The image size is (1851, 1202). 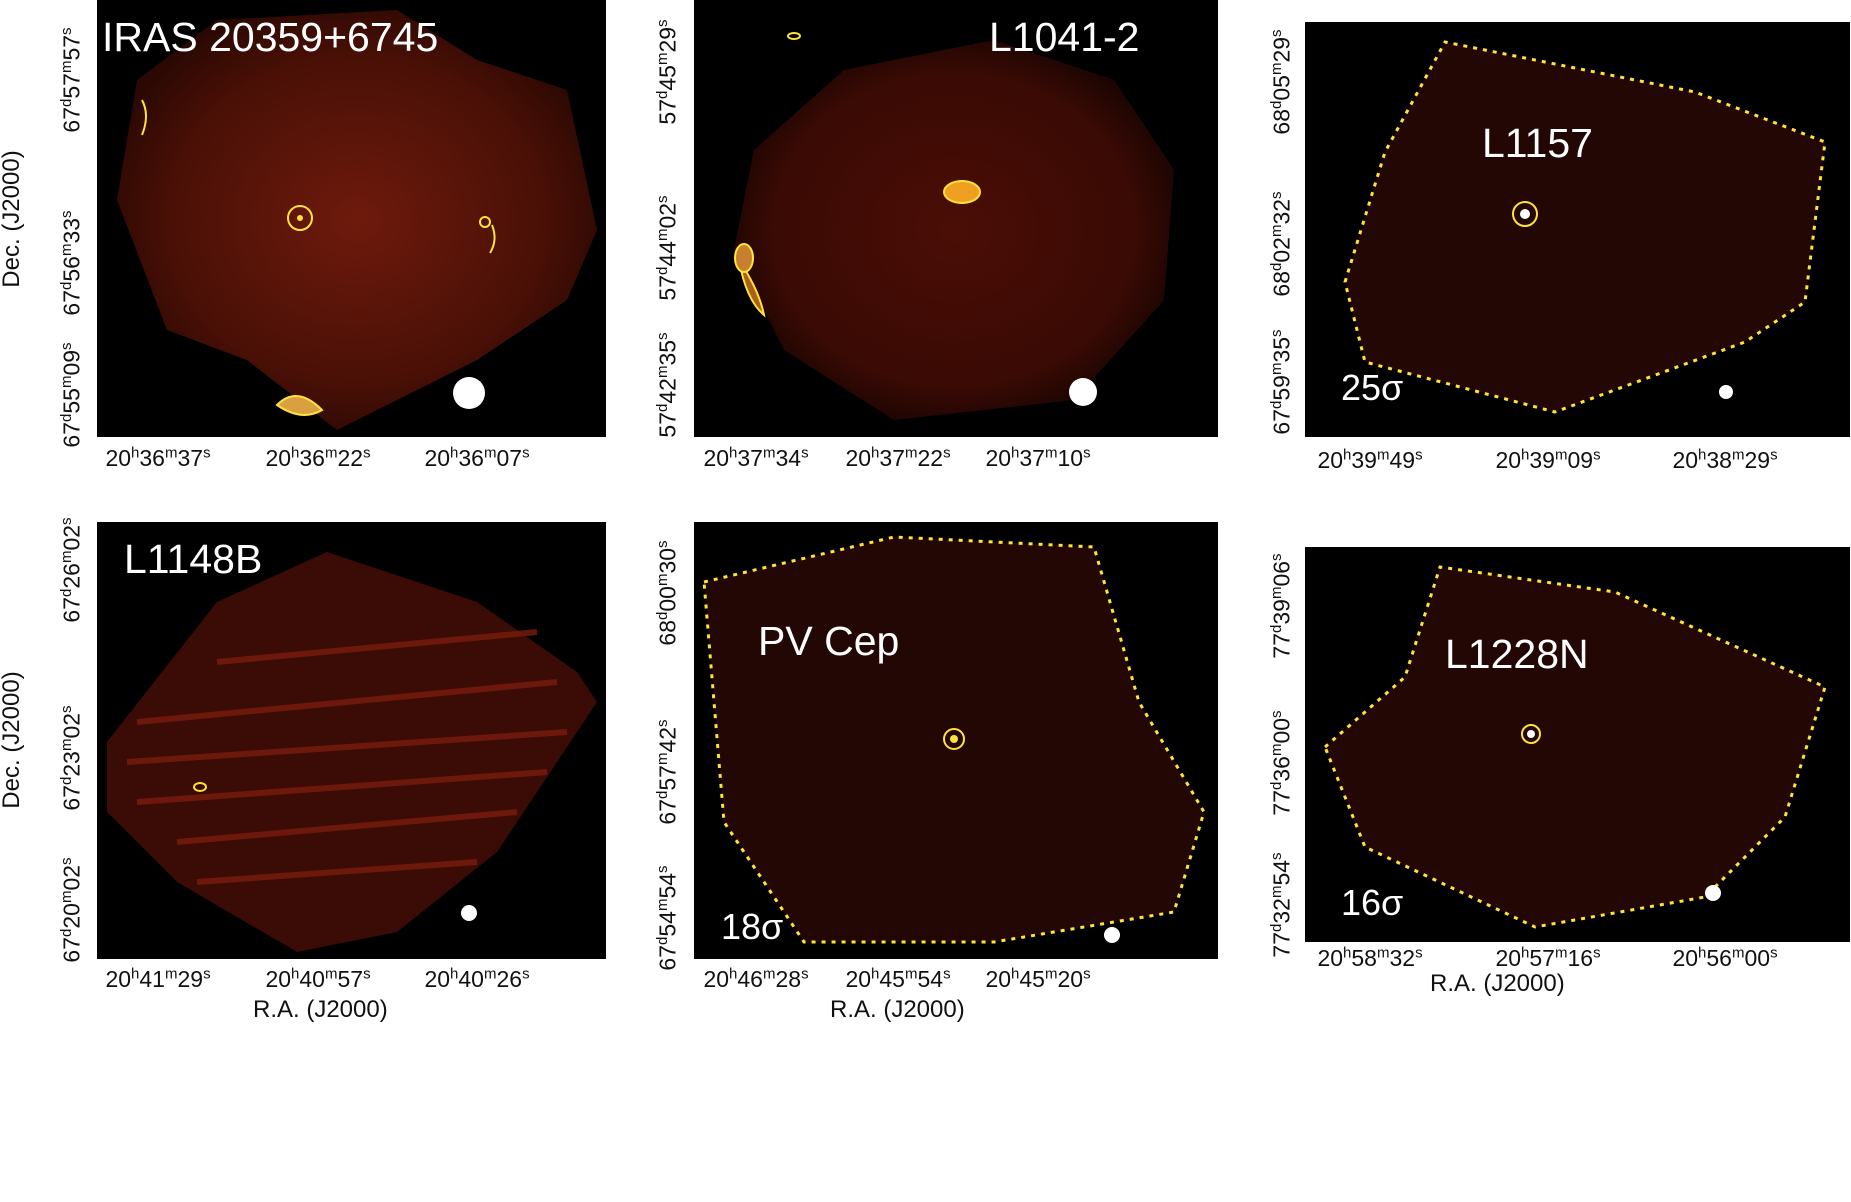 I want to click on dec-tick-label: 77d39m06s, so click(x=1281, y=606).